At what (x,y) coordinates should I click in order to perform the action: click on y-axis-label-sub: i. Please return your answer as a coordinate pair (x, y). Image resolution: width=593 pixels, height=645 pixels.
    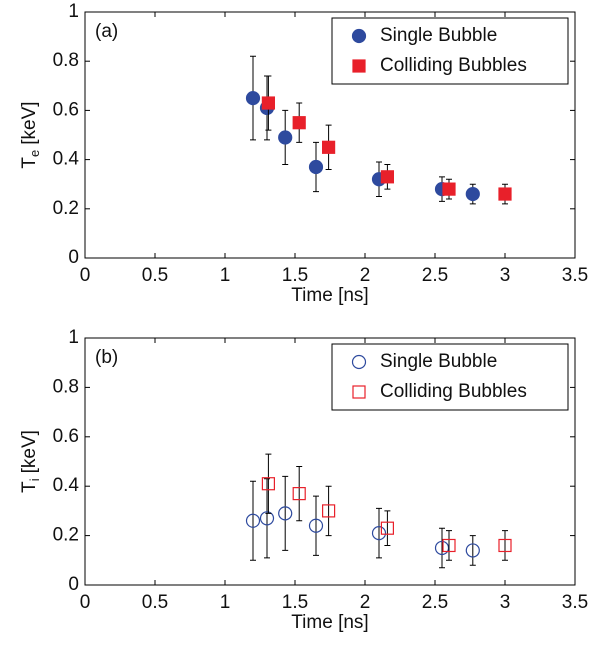
    Looking at the image, I should click on (34, 479).